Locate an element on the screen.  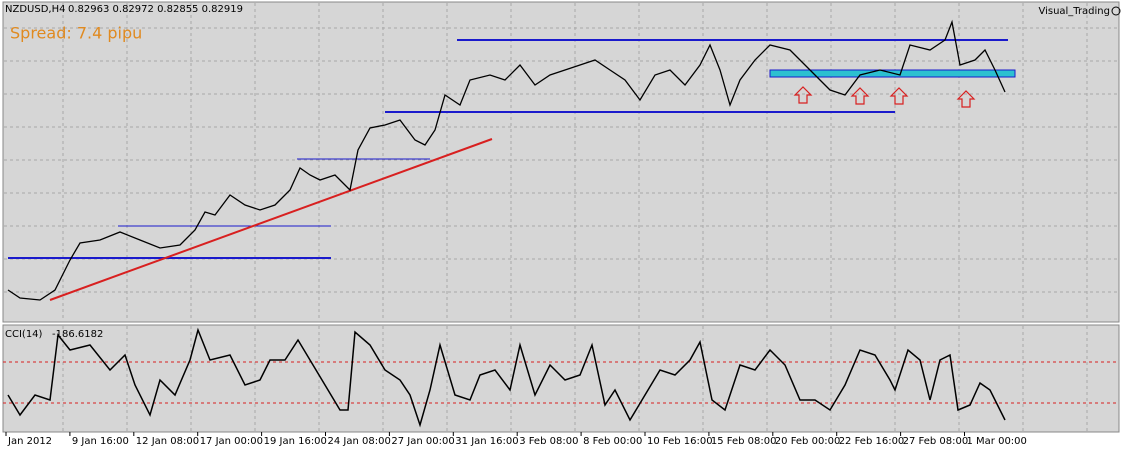
time-label: 12 Jan 08:00 is located at coordinates (167, 441).